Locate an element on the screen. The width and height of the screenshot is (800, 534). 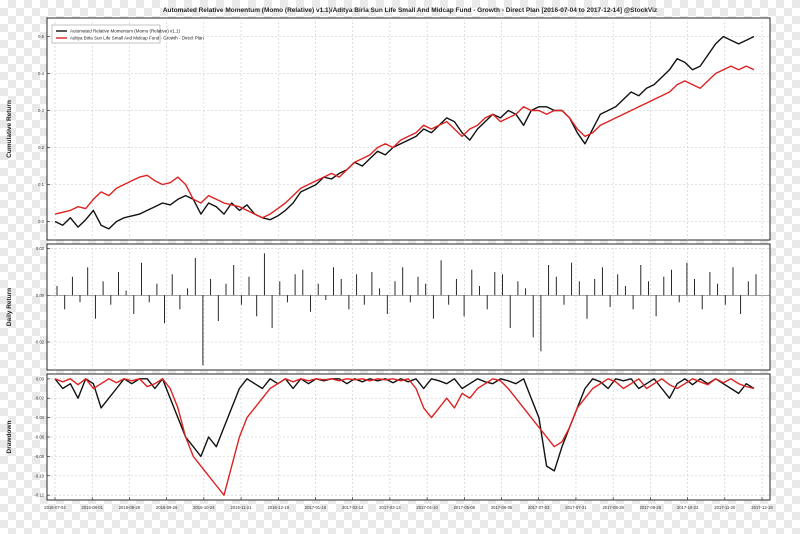
drawdown-y-axis-label: Drawdown is located at coordinates (9, 437).